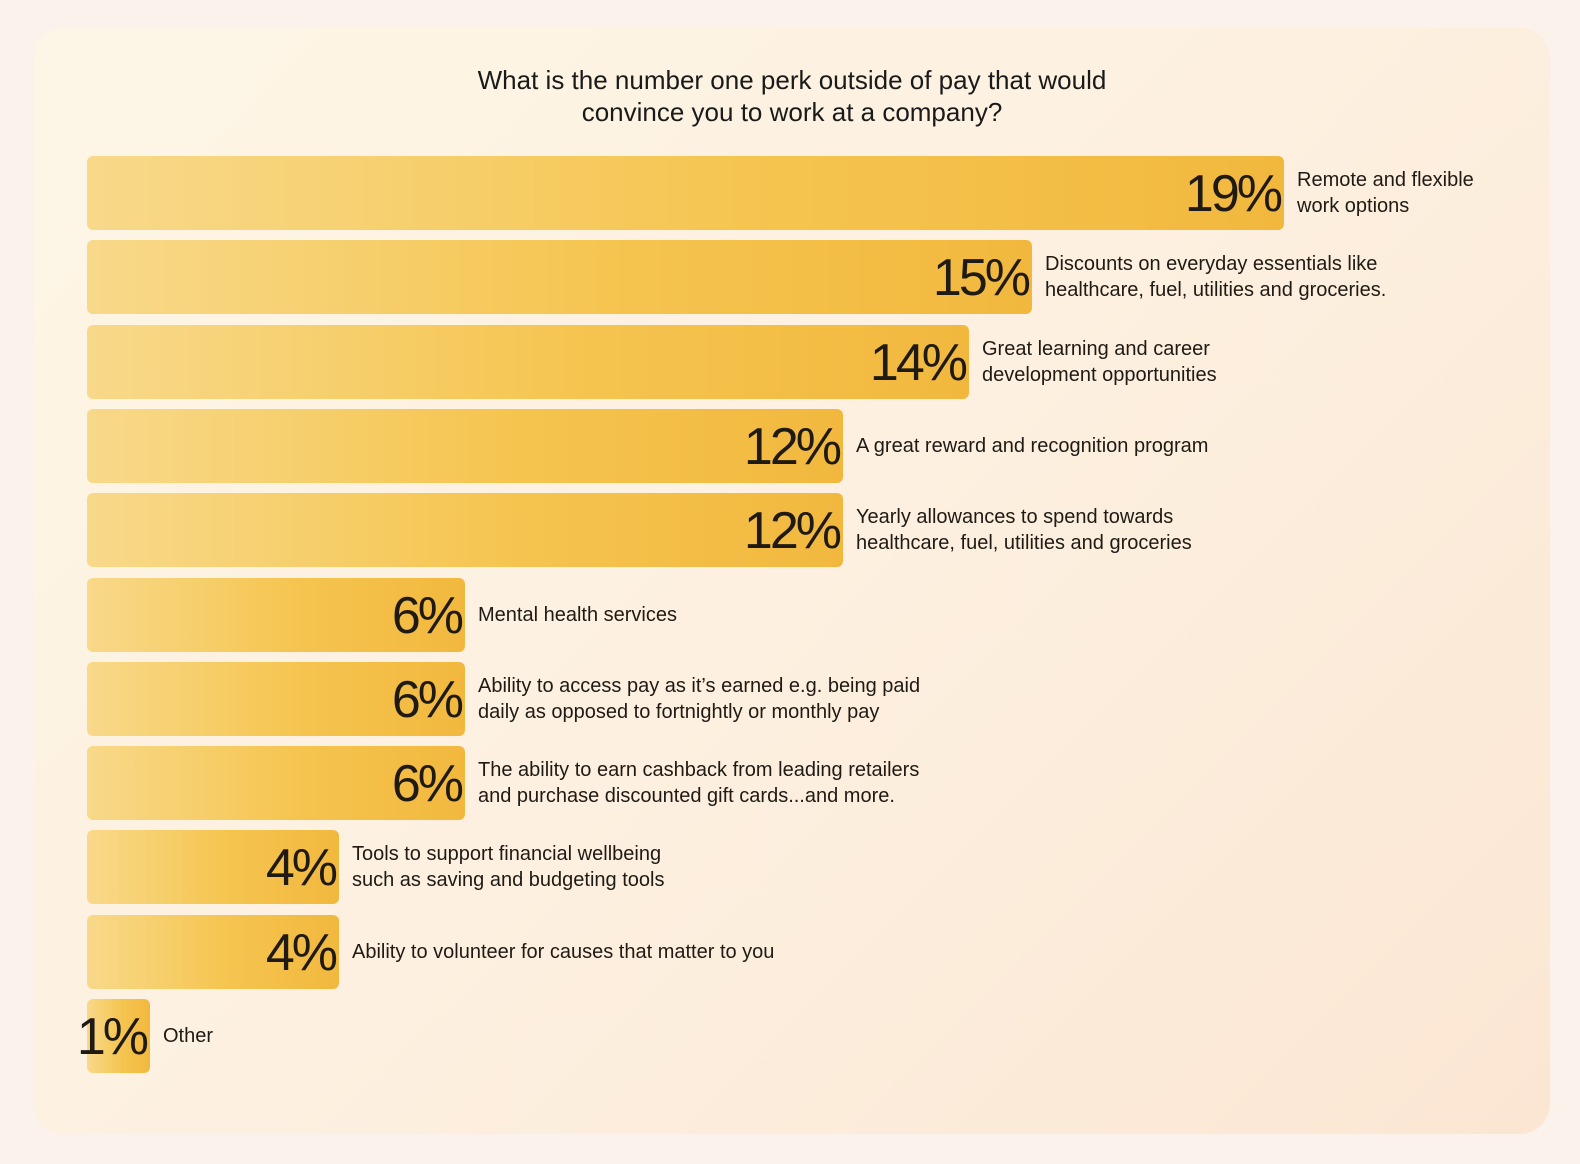  I want to click on bar-value-label: 14%, so click(918, 363).